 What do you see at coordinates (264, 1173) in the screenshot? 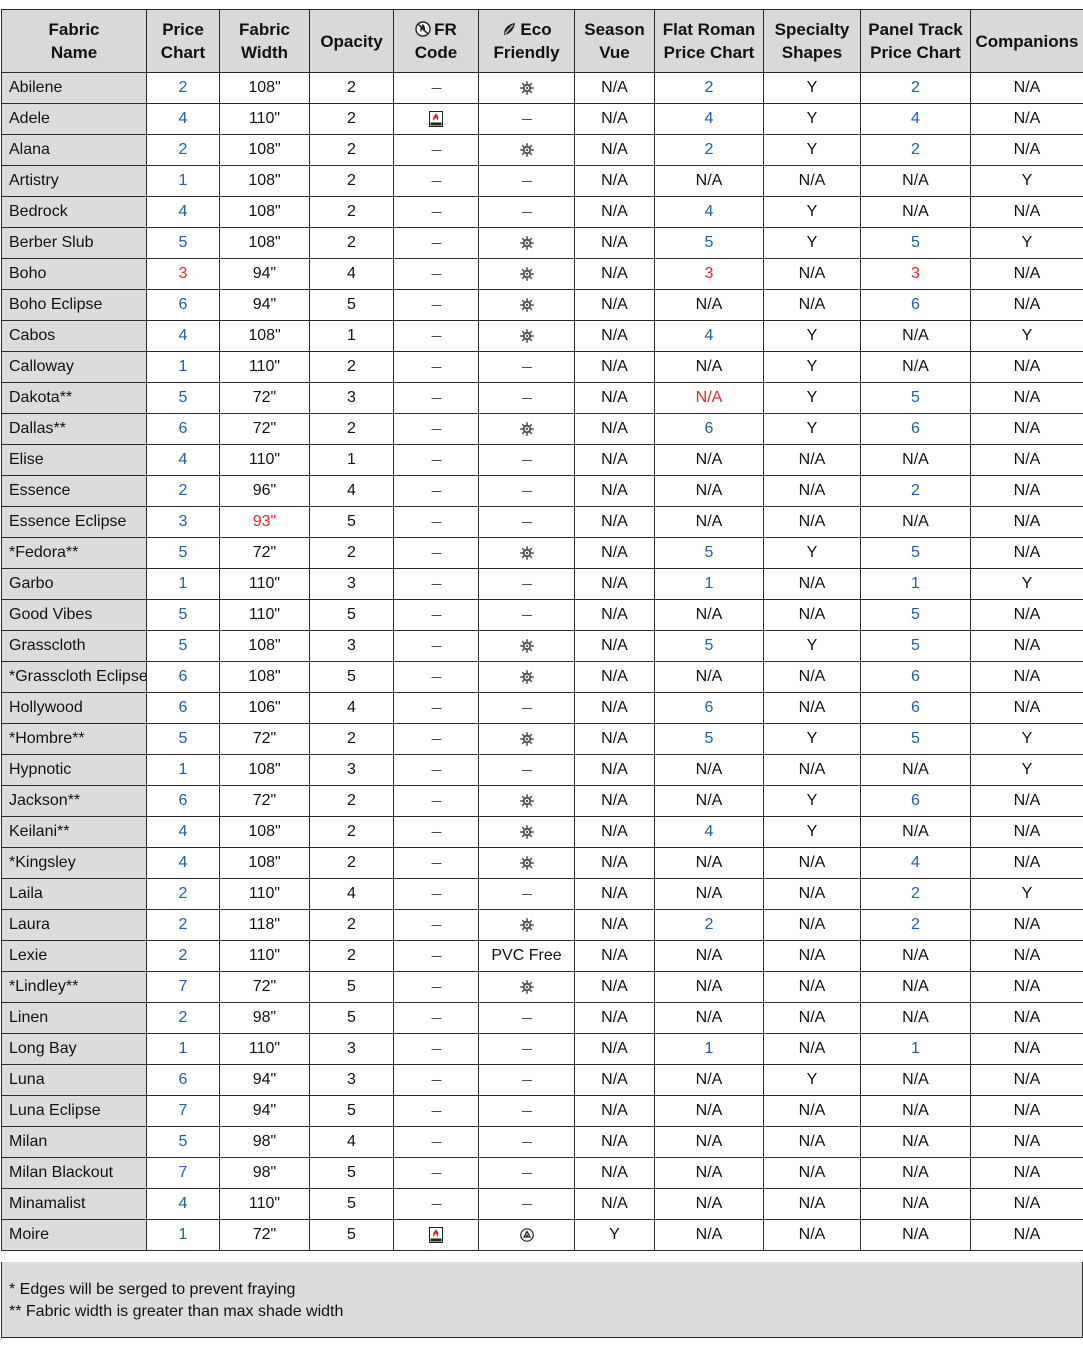
I see `cell-fabric-width: 98"` at bounding box center [264, 1173].